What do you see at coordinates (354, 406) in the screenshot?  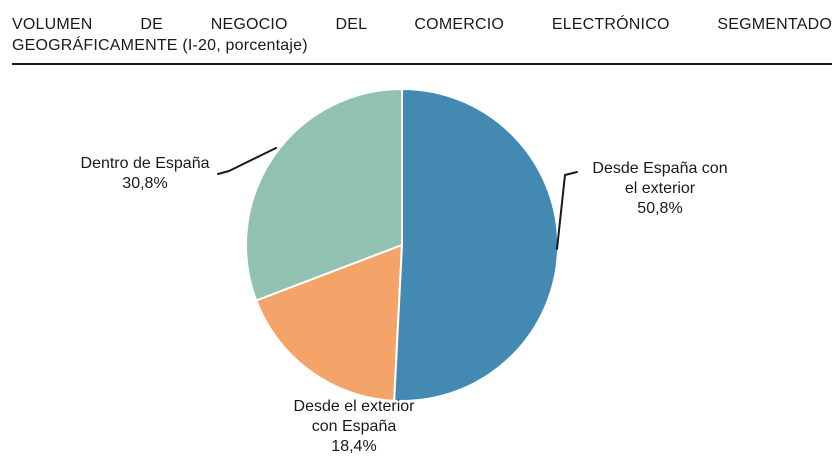 I see `slice-label-text: Desde el exterior` at bounding box center [354, 406].